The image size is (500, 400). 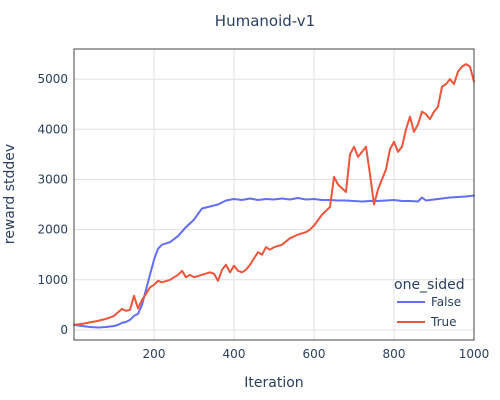 What do you see at coordinates (429, 285) in the screenshot?
I see `legend-title: one_sided` at bounding box center [429, 285].